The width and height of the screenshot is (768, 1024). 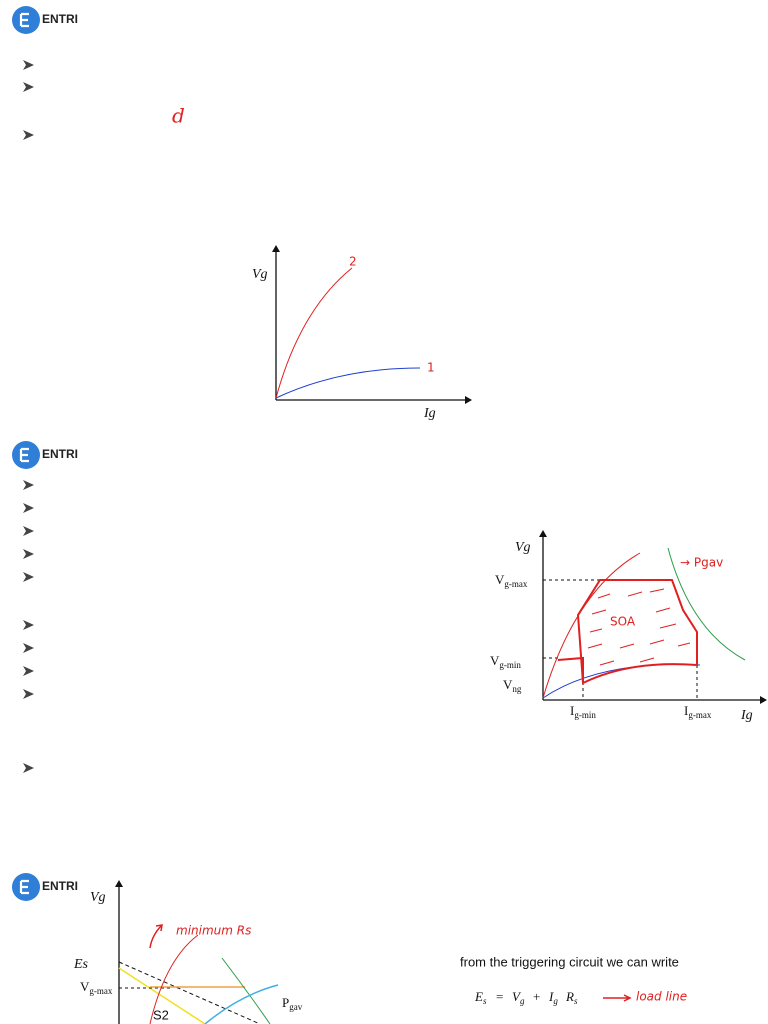 What do you see at coordinates (431, 368) in the screenshot?
I see `curve-label: 1` at bounding box center [431, 368].